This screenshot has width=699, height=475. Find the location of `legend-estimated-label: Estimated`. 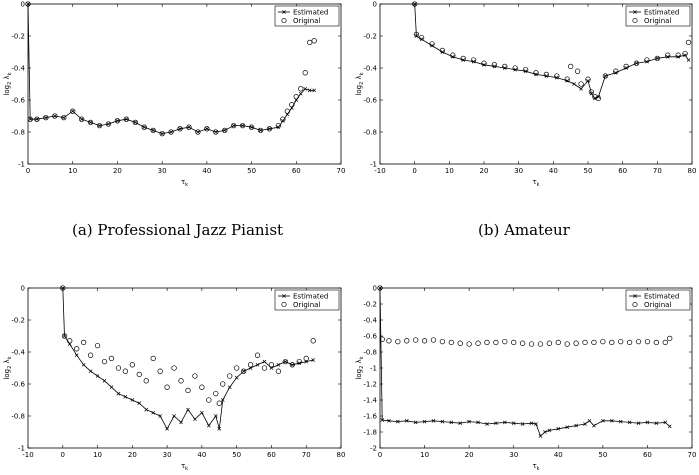

legend-estimated-label: Estimated is located at coordinates (661, 13).